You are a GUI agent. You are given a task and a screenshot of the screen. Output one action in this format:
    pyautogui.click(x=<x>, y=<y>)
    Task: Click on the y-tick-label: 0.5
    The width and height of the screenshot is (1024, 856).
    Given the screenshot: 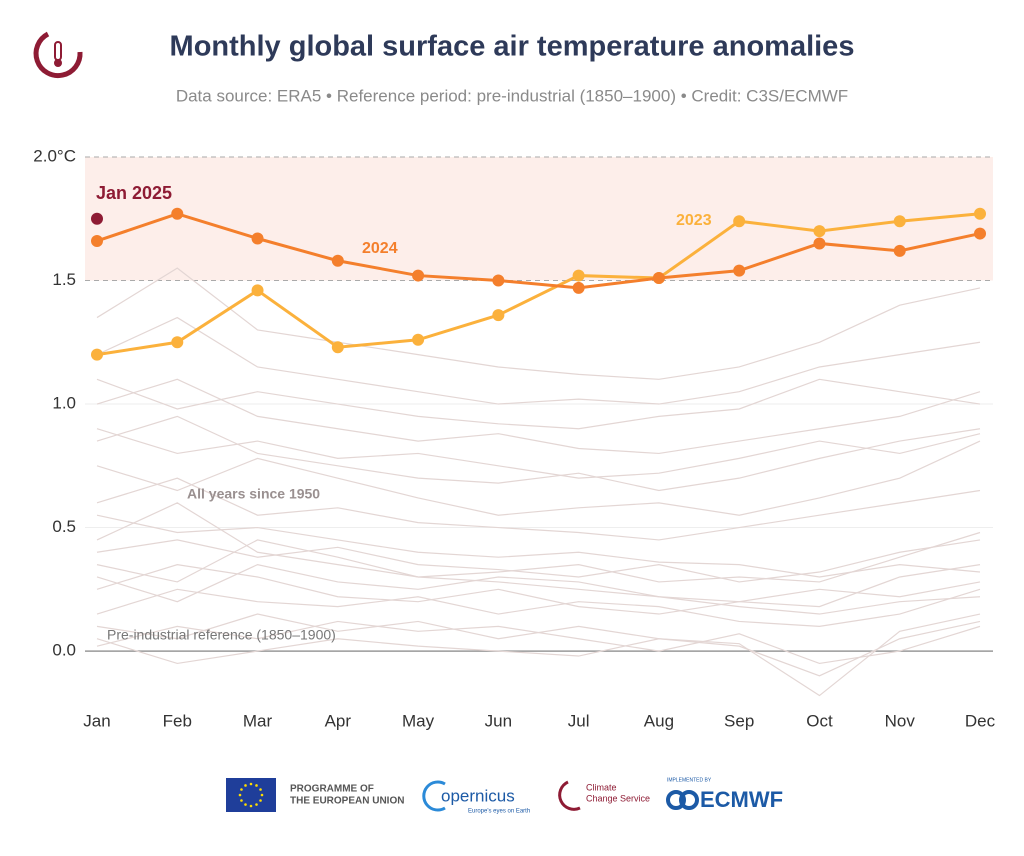 What is the action you would take?
    pyautogui.click(x=64, y=526)
    